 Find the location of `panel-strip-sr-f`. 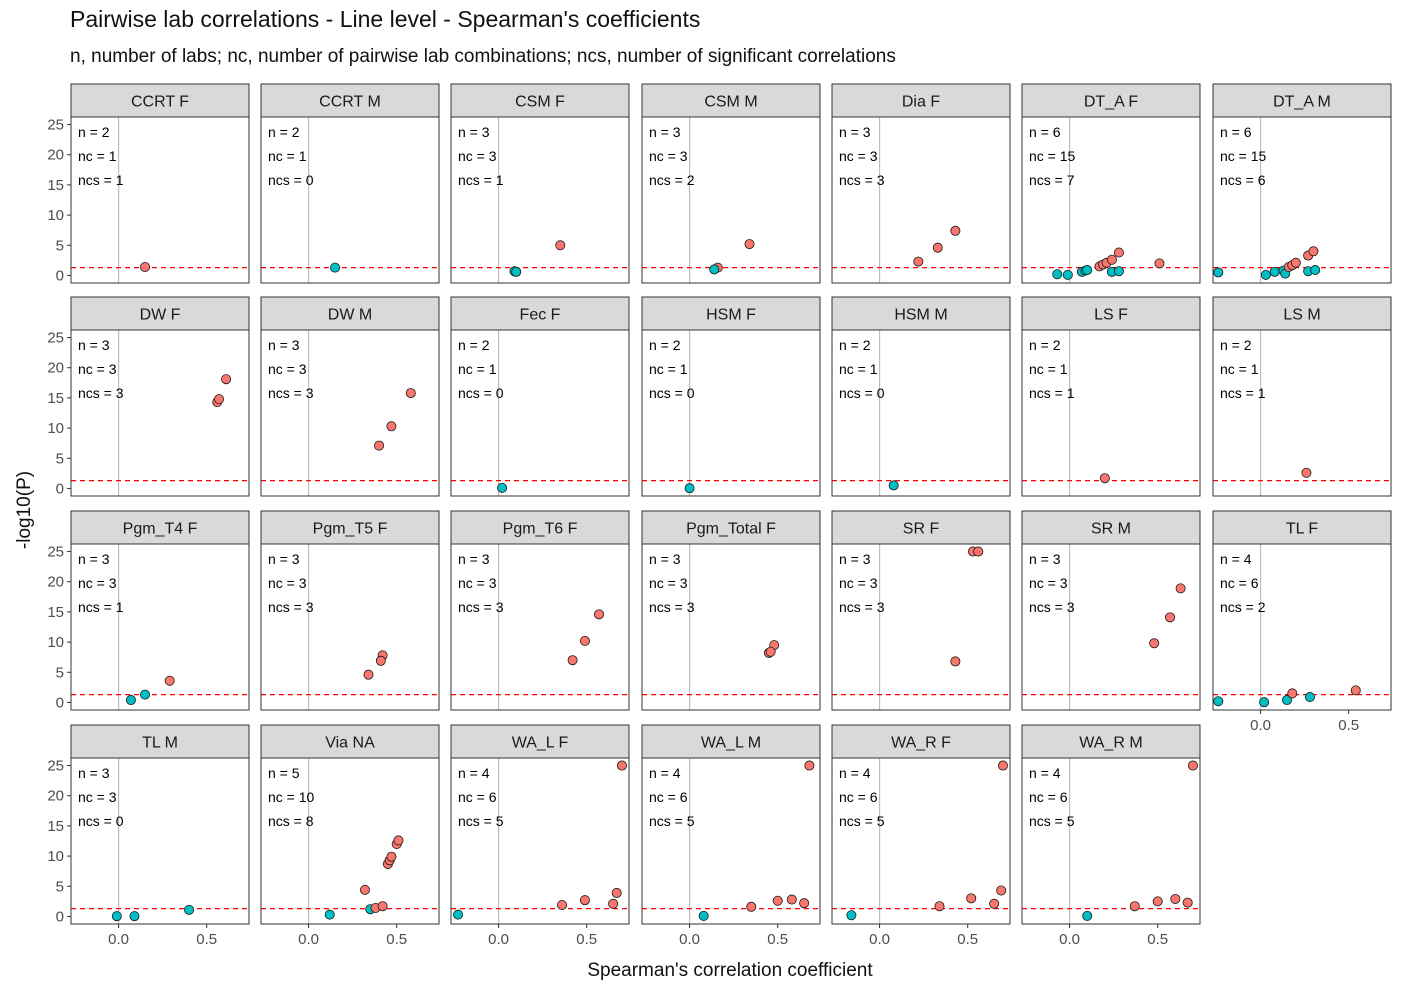

panel-strip-sr-f is located at coordinates (921, 527).